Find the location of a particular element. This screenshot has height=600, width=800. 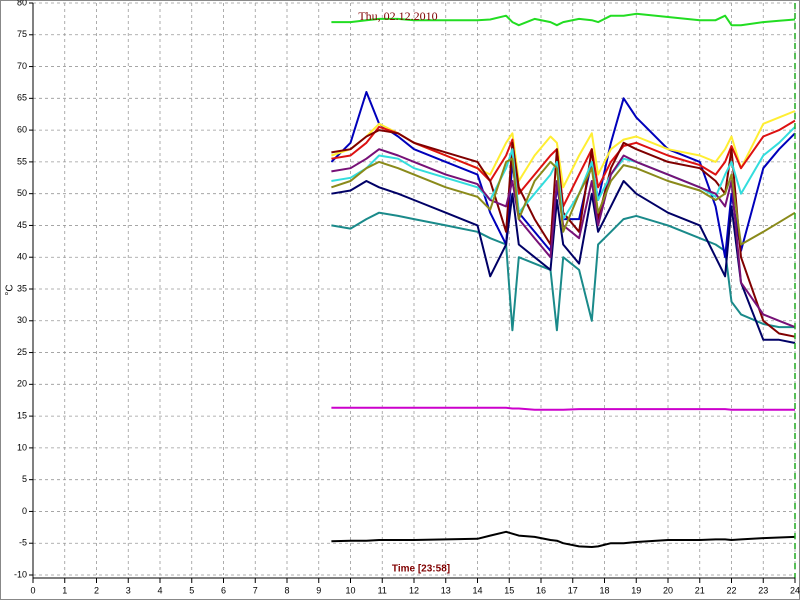

y-tick-label: 0 is located at coordinates (24, 511).